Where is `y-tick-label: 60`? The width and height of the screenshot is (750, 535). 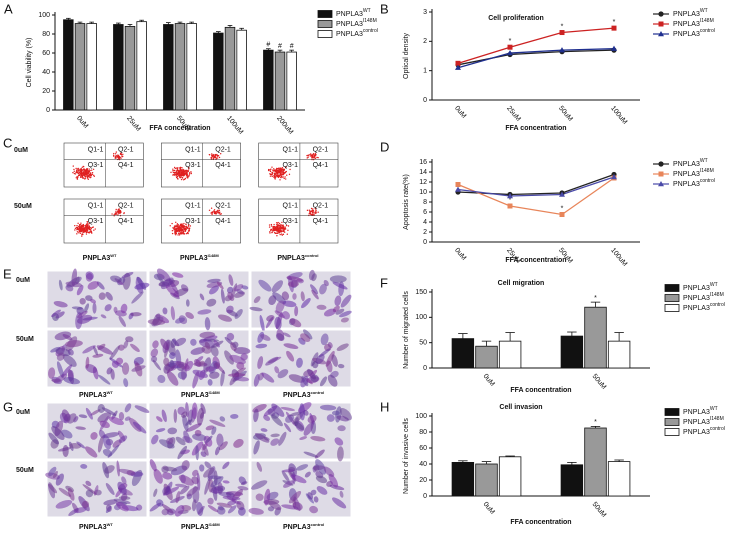 y-tick-label: 60 is located at coordinates (423, 448).